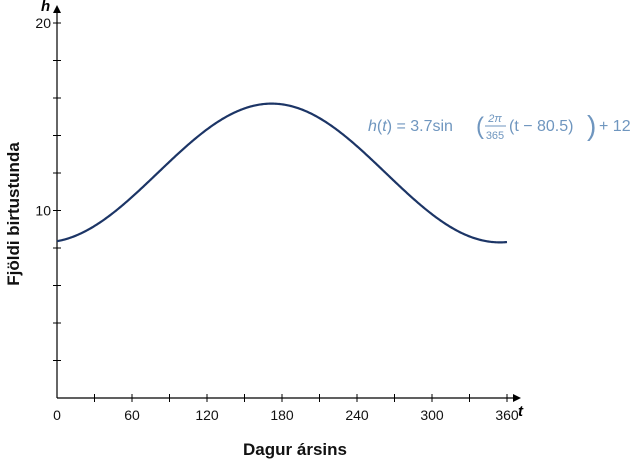  Describe the element at coordinates (591, 125) in the screenshot. I see `formula-big-paren-right: )` at that location.